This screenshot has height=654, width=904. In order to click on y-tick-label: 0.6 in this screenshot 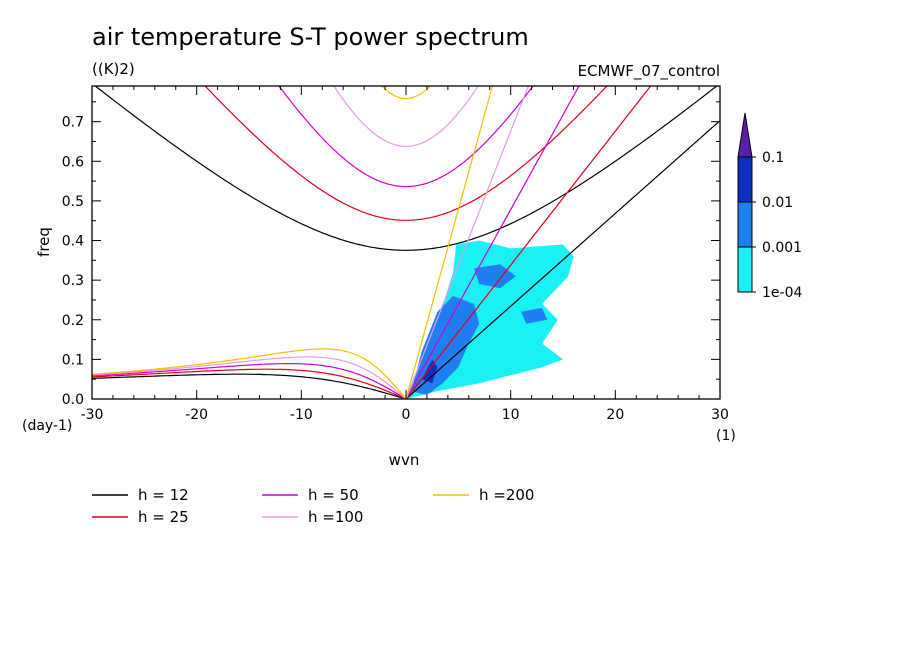, I will do `click(73, 162)`.